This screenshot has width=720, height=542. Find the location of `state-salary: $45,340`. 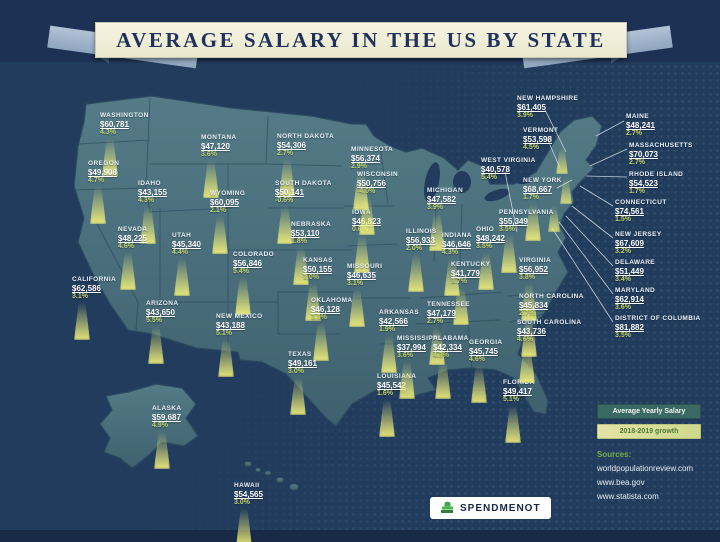

state-salary: $45,340 is located at coordinates (186, 244).